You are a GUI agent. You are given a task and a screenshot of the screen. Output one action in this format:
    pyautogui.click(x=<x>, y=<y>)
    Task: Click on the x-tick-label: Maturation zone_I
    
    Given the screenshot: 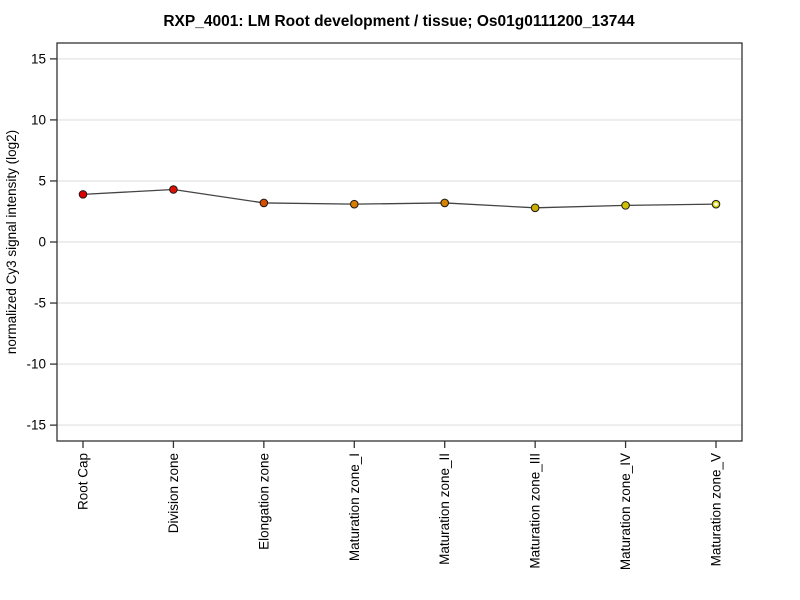 What is the action you would take?
    pyautogui.click(x=354, y=507)
    